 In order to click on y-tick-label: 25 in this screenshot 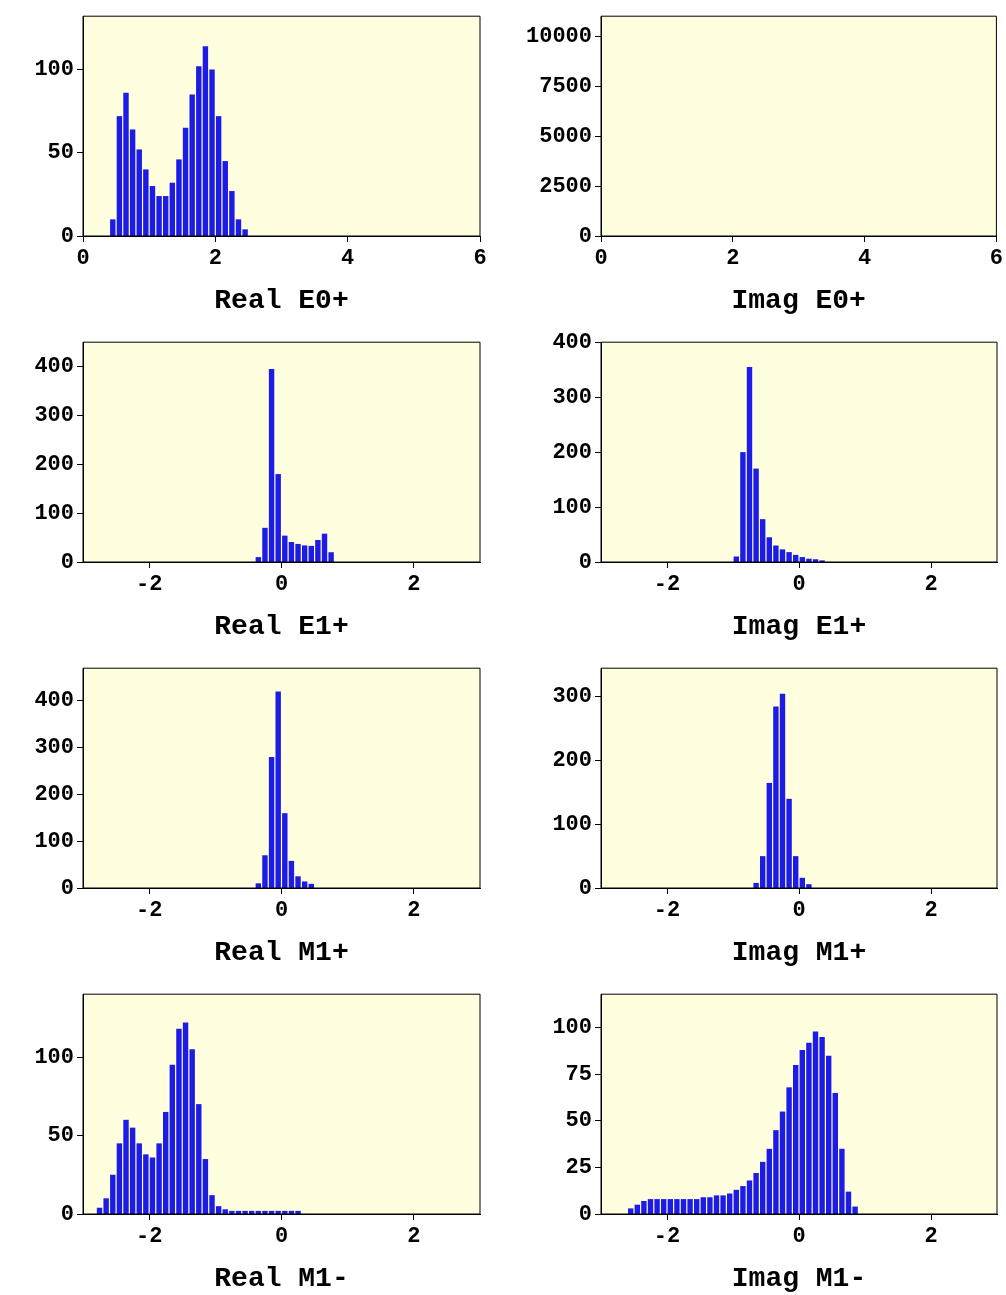, I will do `click(578, 1167)`.